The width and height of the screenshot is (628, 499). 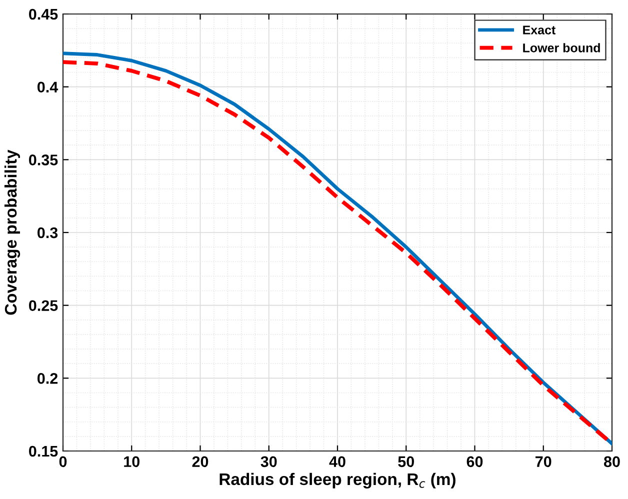 I want to click on y-tick-label: 0.2, so click(x=48, y=378).